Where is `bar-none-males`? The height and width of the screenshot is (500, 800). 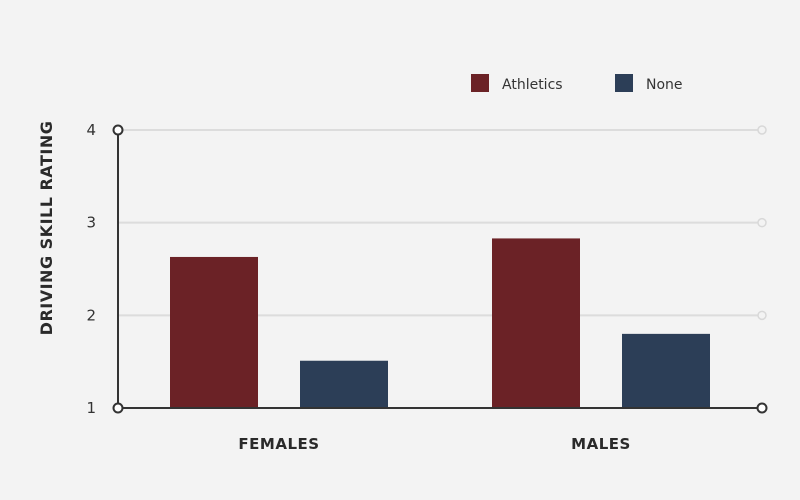
bar-none-males is located at coordinates (666, 370).